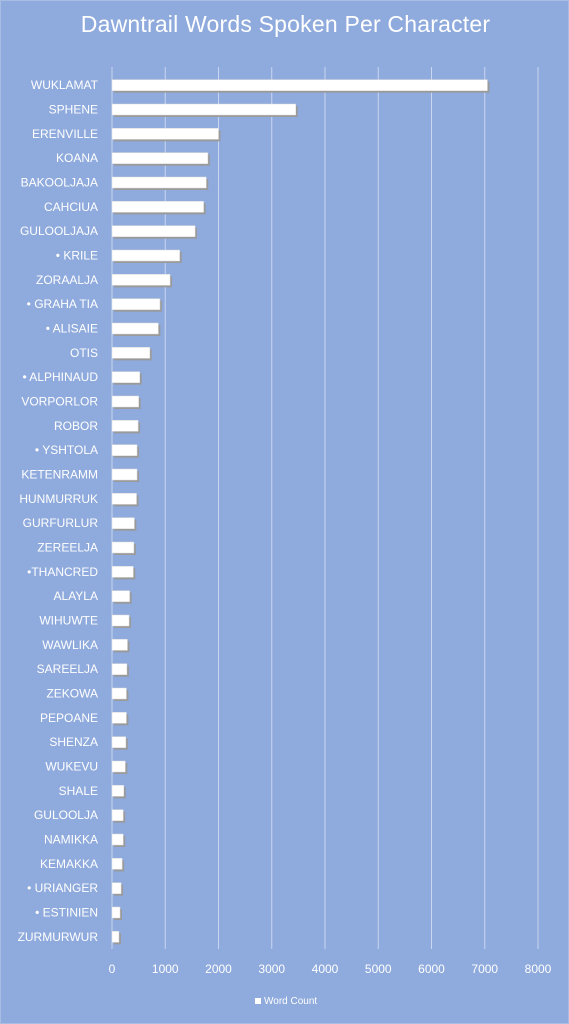  I want to click on category-label: WUKLAMAT, so click(65, 85).